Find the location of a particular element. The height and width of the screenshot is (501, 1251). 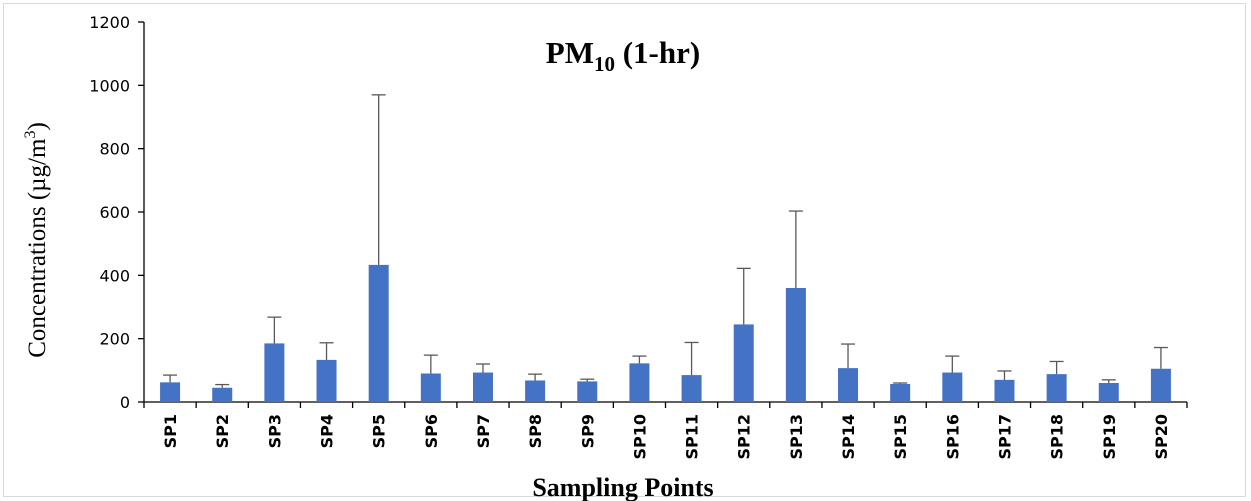

bar-sp8 is located at coordinates (535, 391).